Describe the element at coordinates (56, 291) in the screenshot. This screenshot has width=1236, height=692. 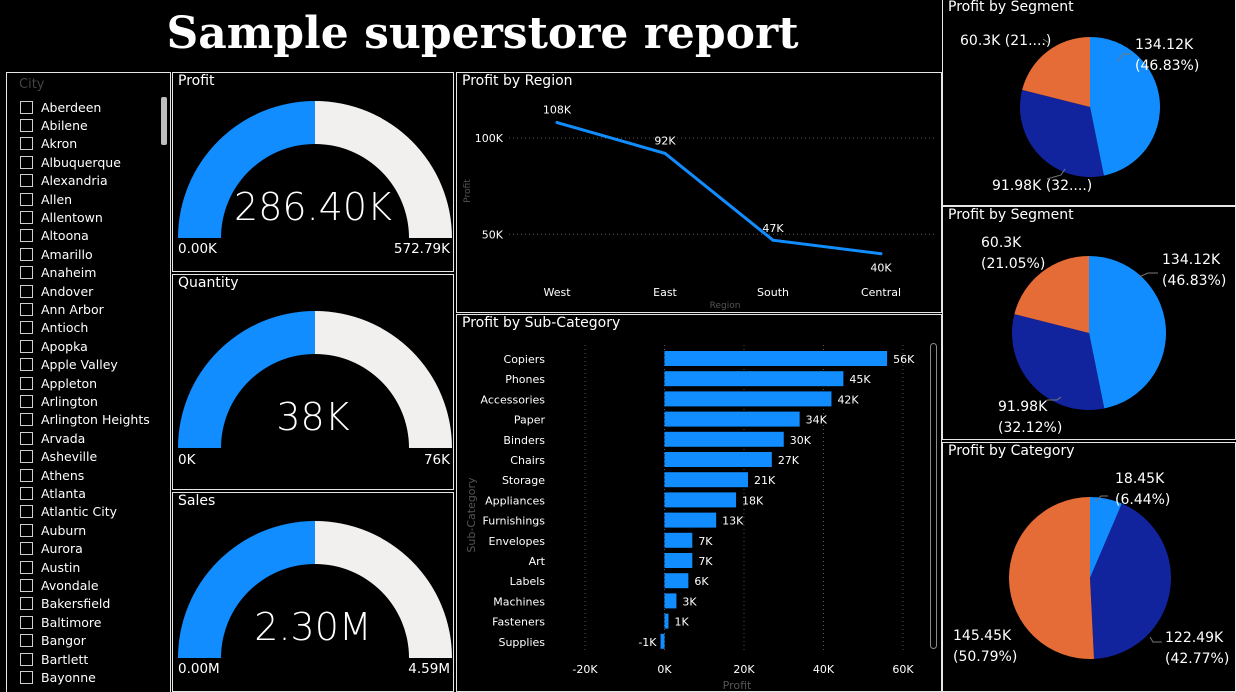
I see `city-item: Andover` at that location.